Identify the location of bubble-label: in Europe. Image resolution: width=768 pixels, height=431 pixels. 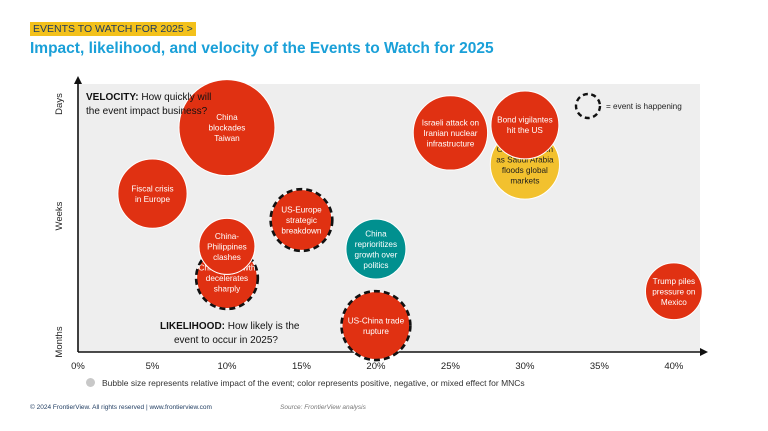
(152, 199).